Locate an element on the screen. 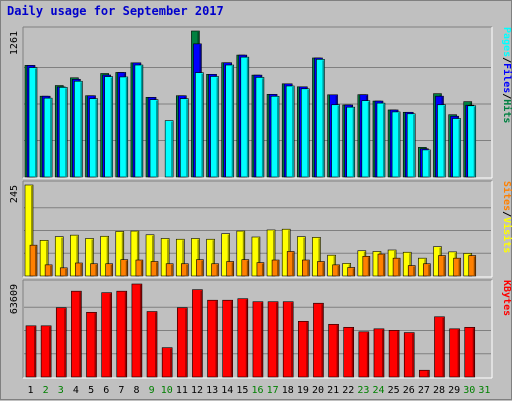  legend-item-sites: Sites is located at coordinates (506, 196).